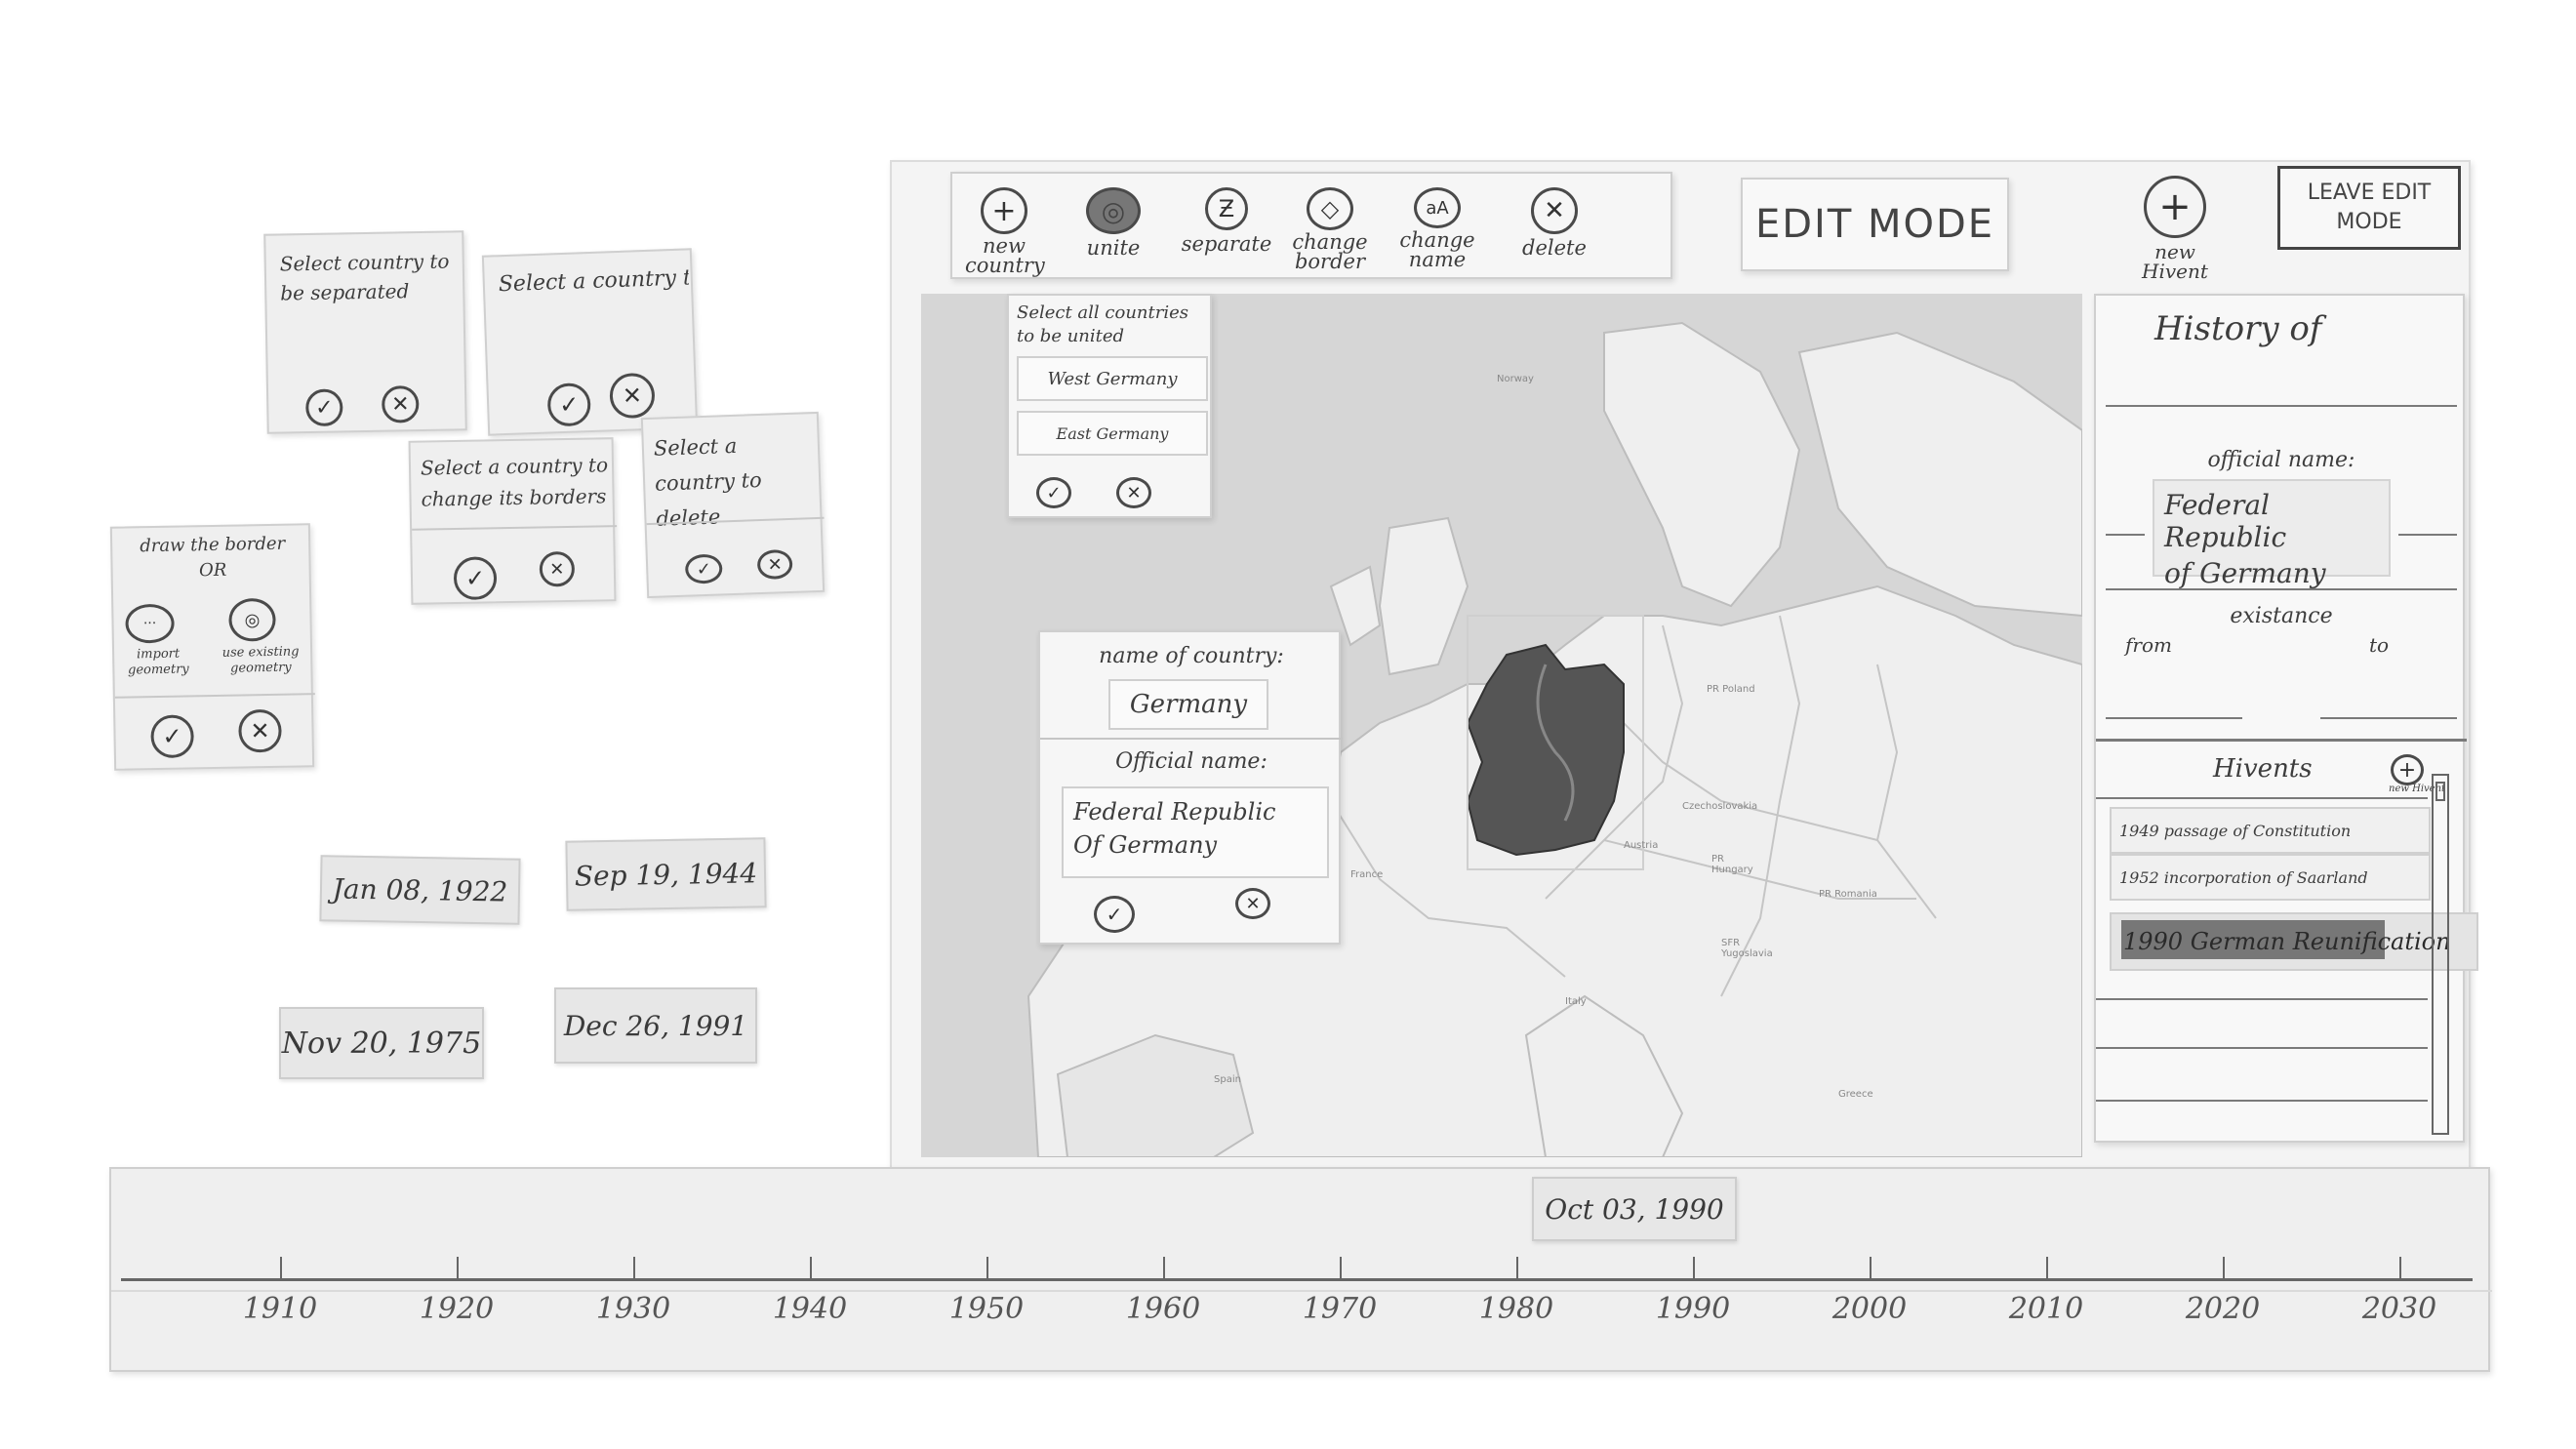  Describe the element at coordinates (1720, 806) in the screenshot. I see `map-label-czech: Czechoslovakia` at that location.